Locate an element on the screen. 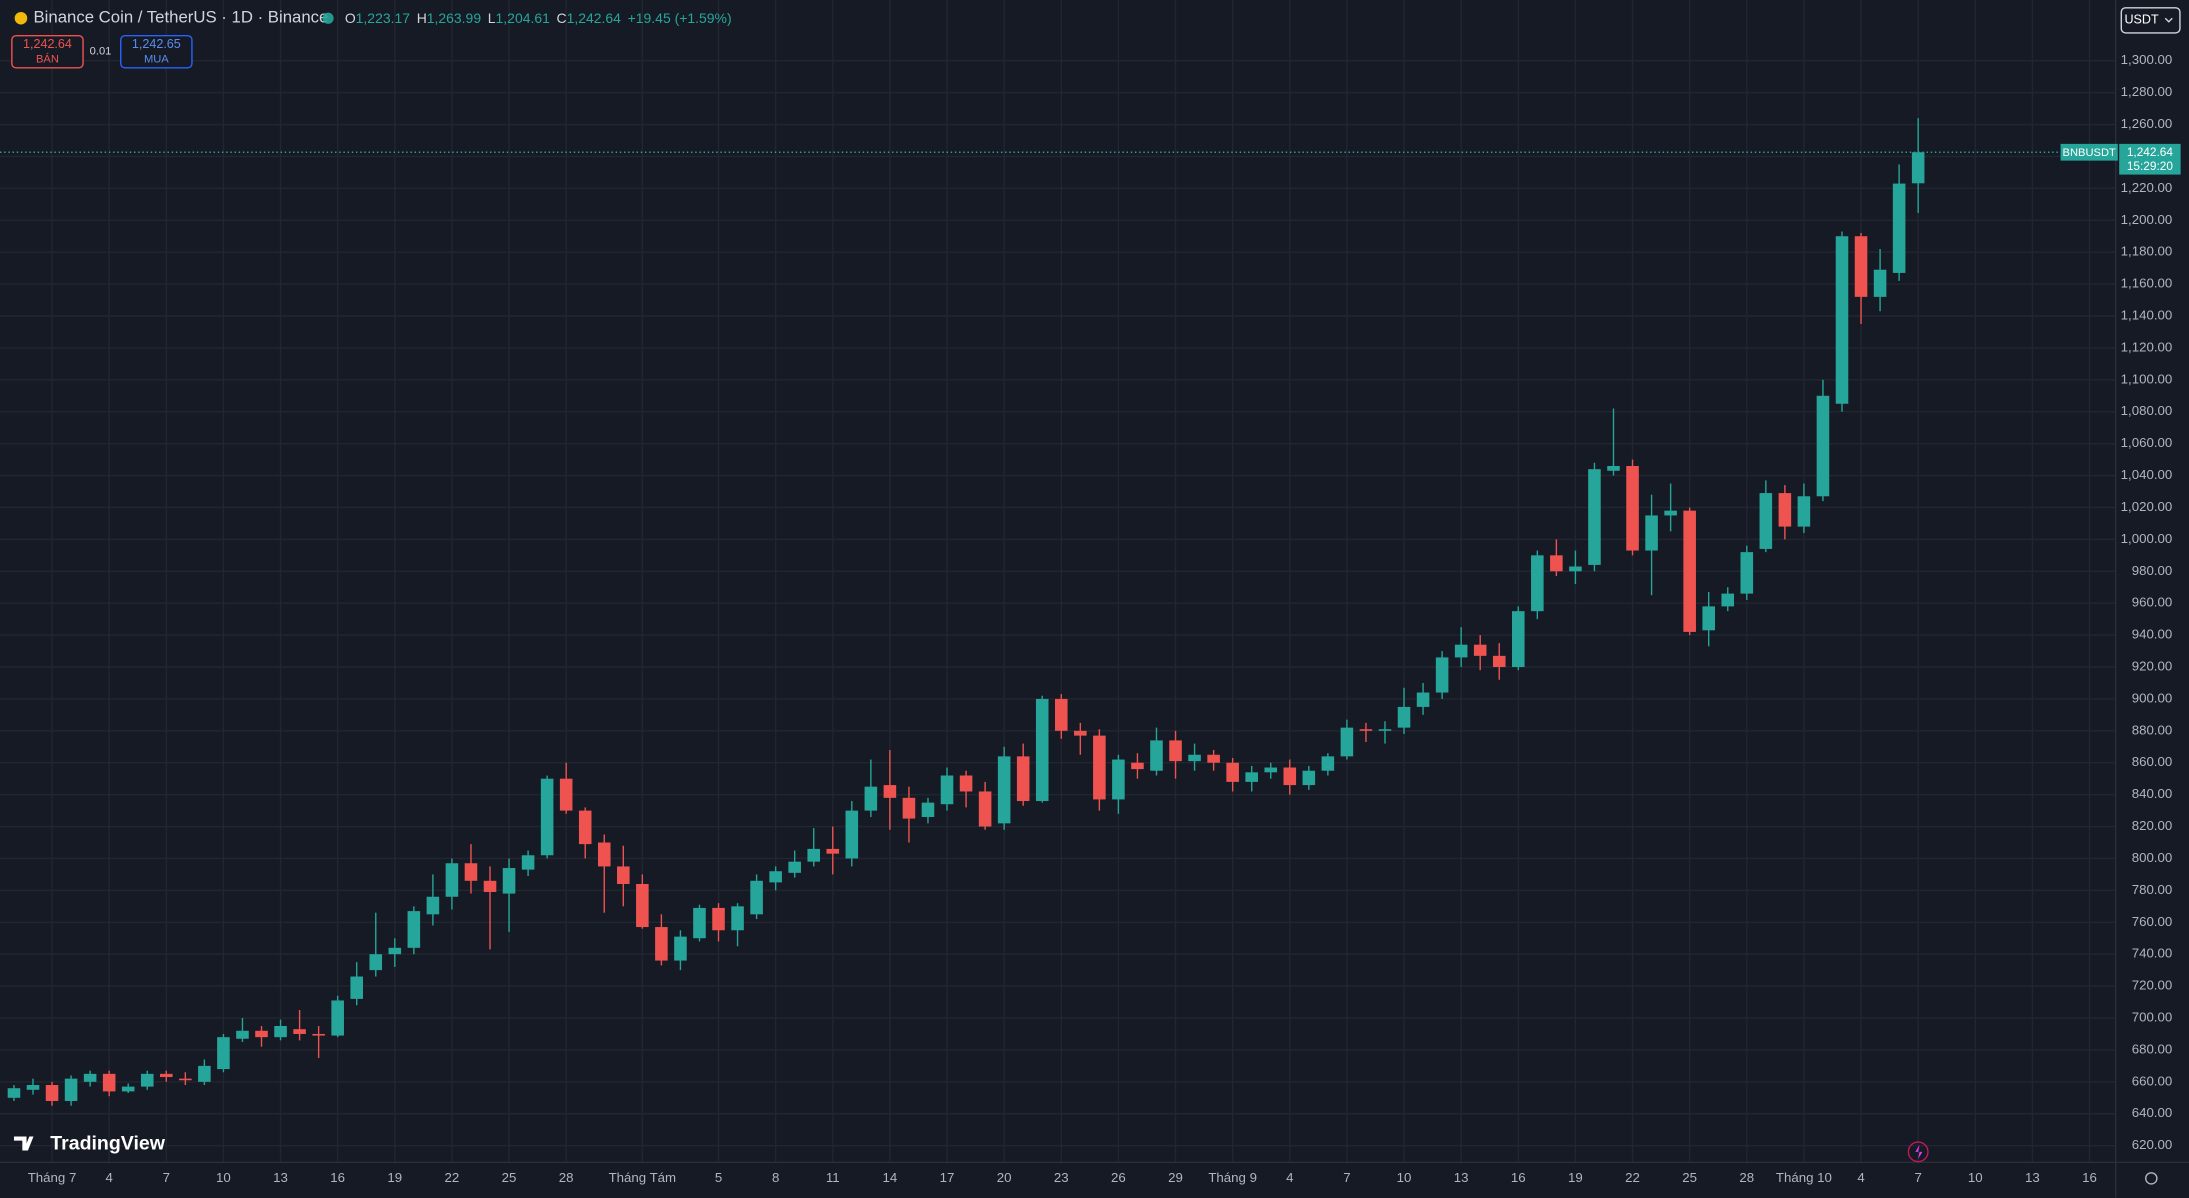 Image resolution: width=2189 pixels, height=1198 pixels. sell-button is located at coordinates (47, 51).